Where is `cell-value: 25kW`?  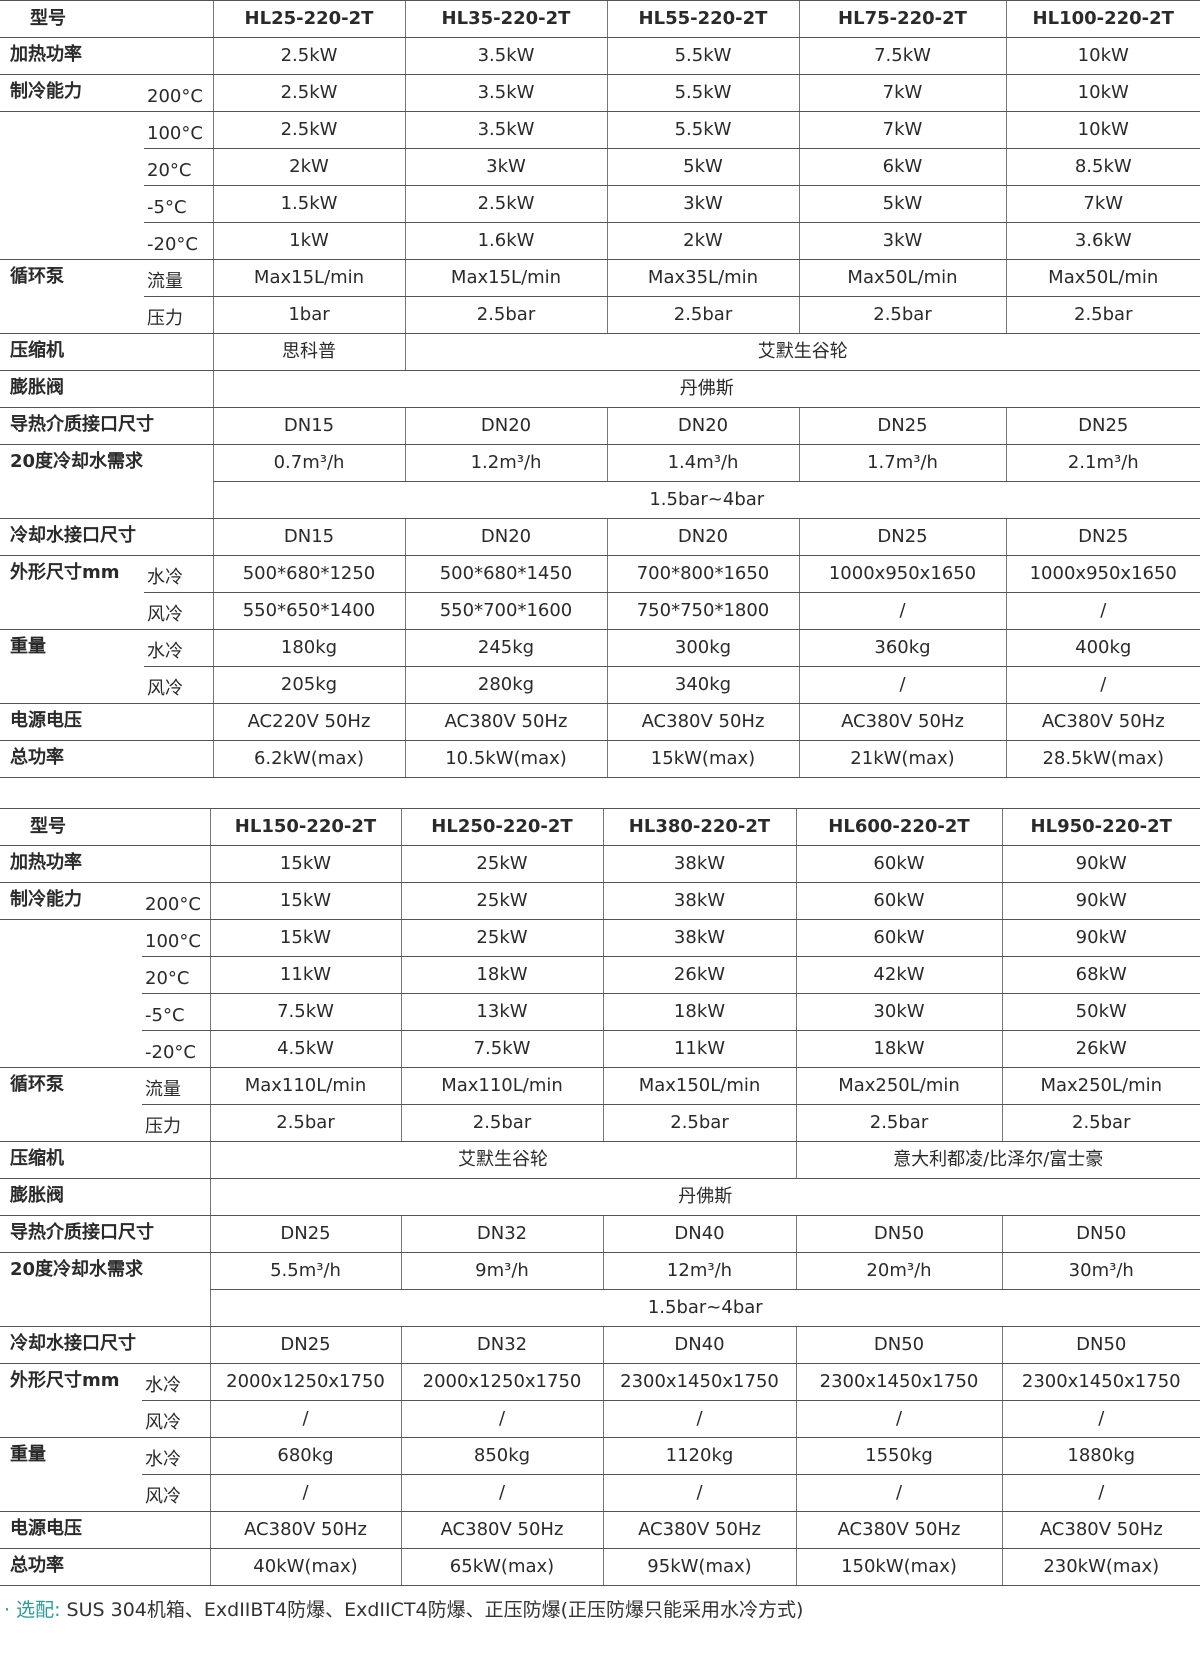
cell-value: 25kW is located at coordinates (501, 864).